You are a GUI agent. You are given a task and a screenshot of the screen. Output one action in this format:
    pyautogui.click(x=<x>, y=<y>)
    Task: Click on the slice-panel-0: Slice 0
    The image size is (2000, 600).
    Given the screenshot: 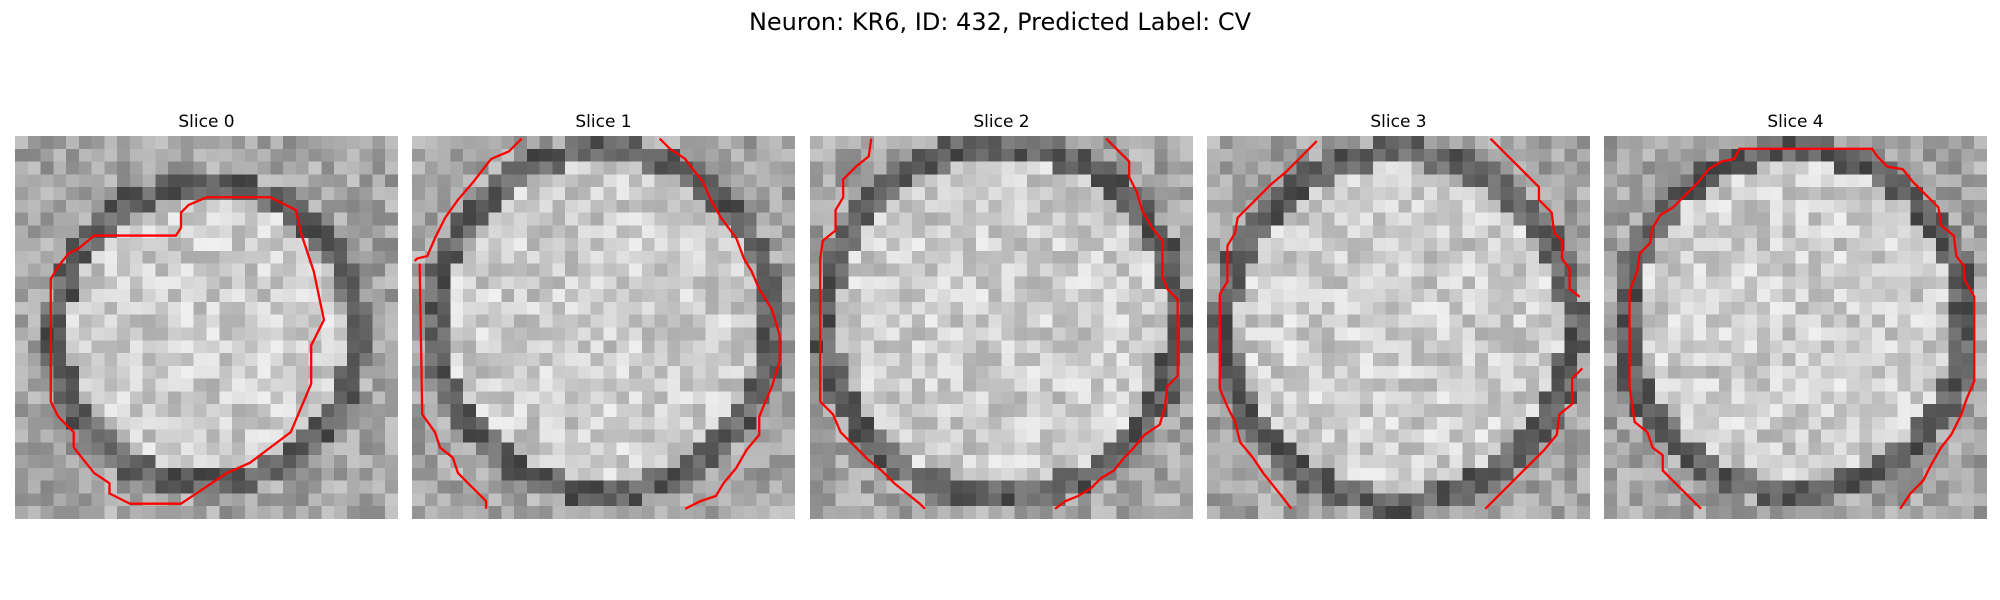 What is the action you would take?
    pyautogui.click(x=206, y=314)
    